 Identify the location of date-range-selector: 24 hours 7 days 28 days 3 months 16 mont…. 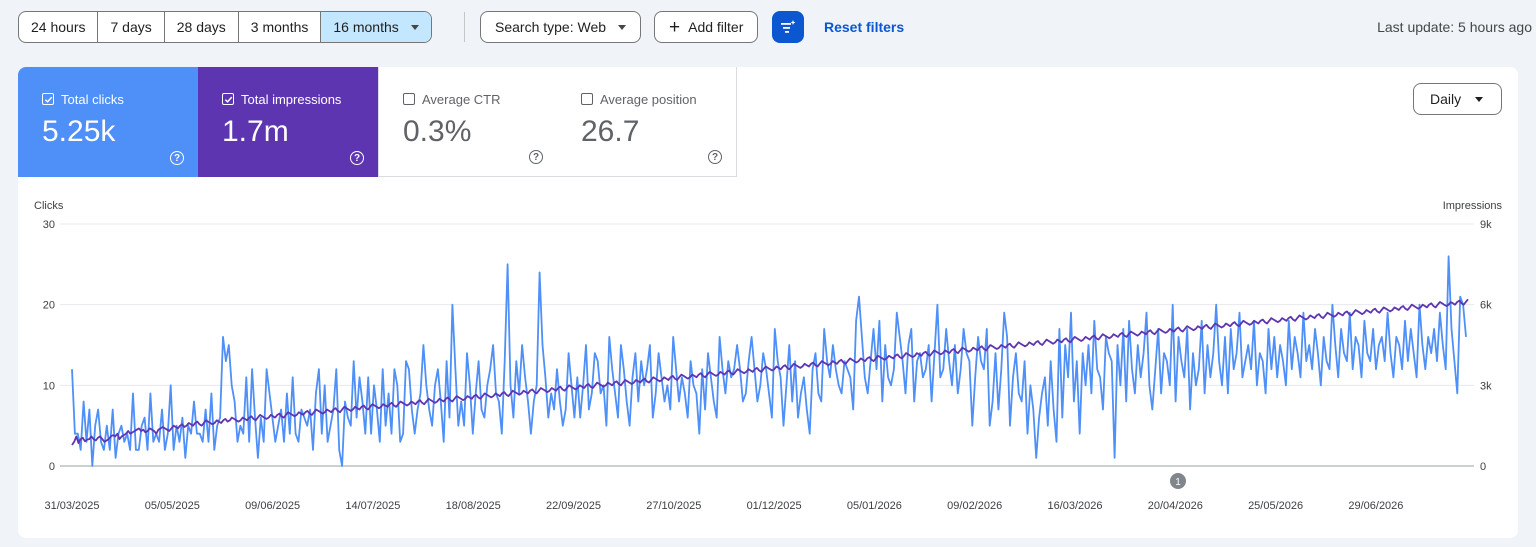
(225, 27).